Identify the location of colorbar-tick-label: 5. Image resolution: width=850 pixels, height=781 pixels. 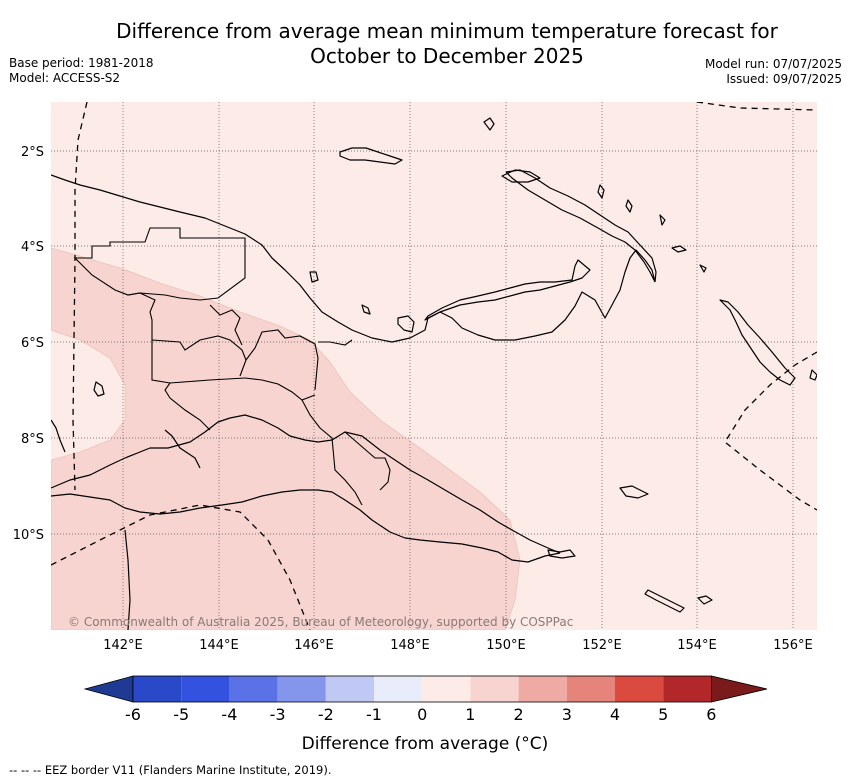
(663, 714).